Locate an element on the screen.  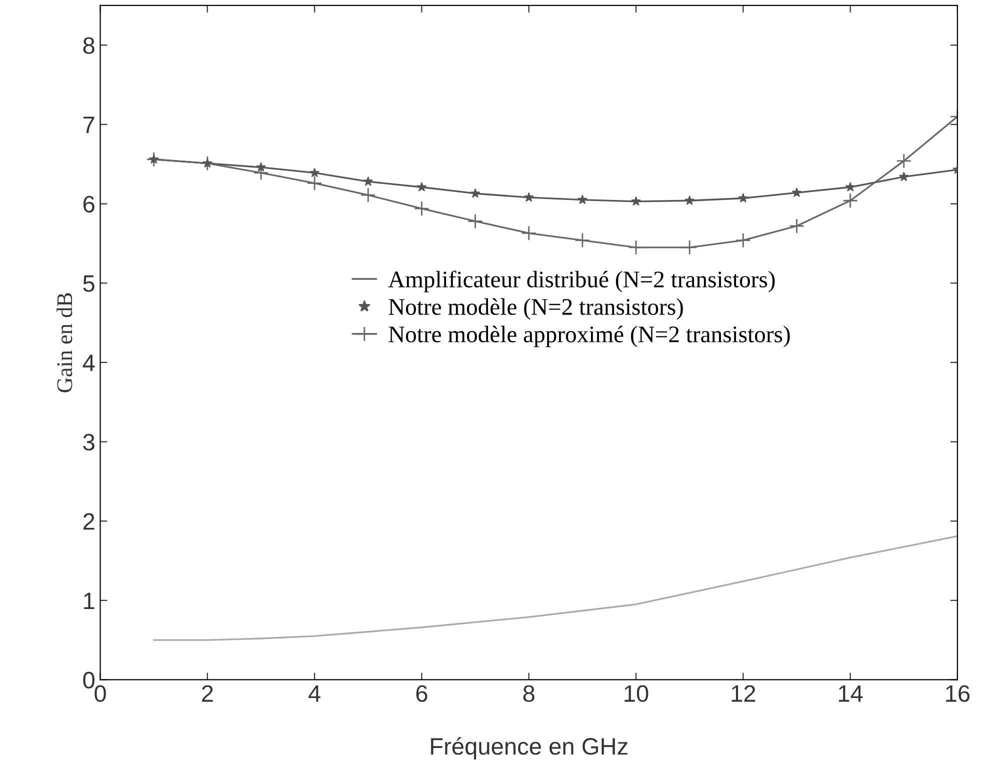
y-tick-label: 0 is located at coordinates (88, 680).